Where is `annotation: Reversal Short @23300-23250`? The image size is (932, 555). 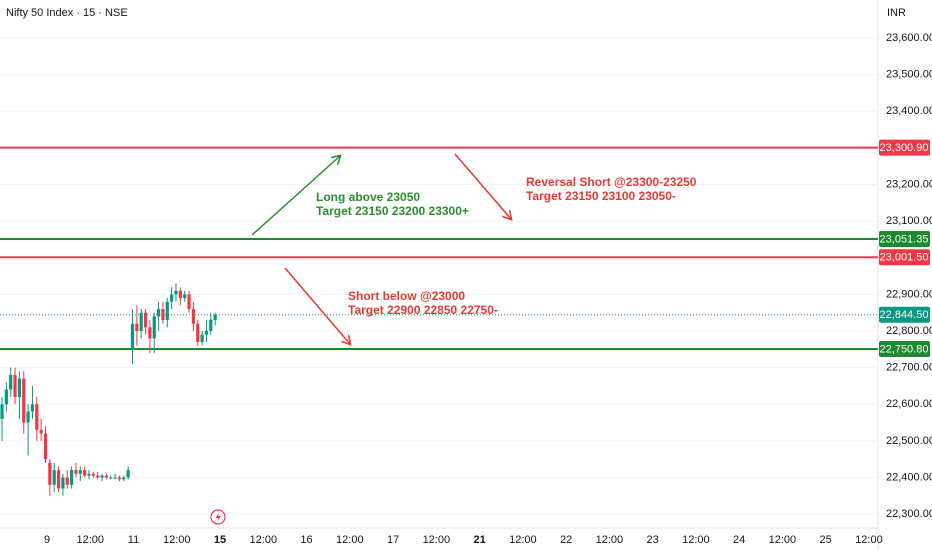 annotation: Reversal Short @23300-23250 is located at coordinates (611, 182).